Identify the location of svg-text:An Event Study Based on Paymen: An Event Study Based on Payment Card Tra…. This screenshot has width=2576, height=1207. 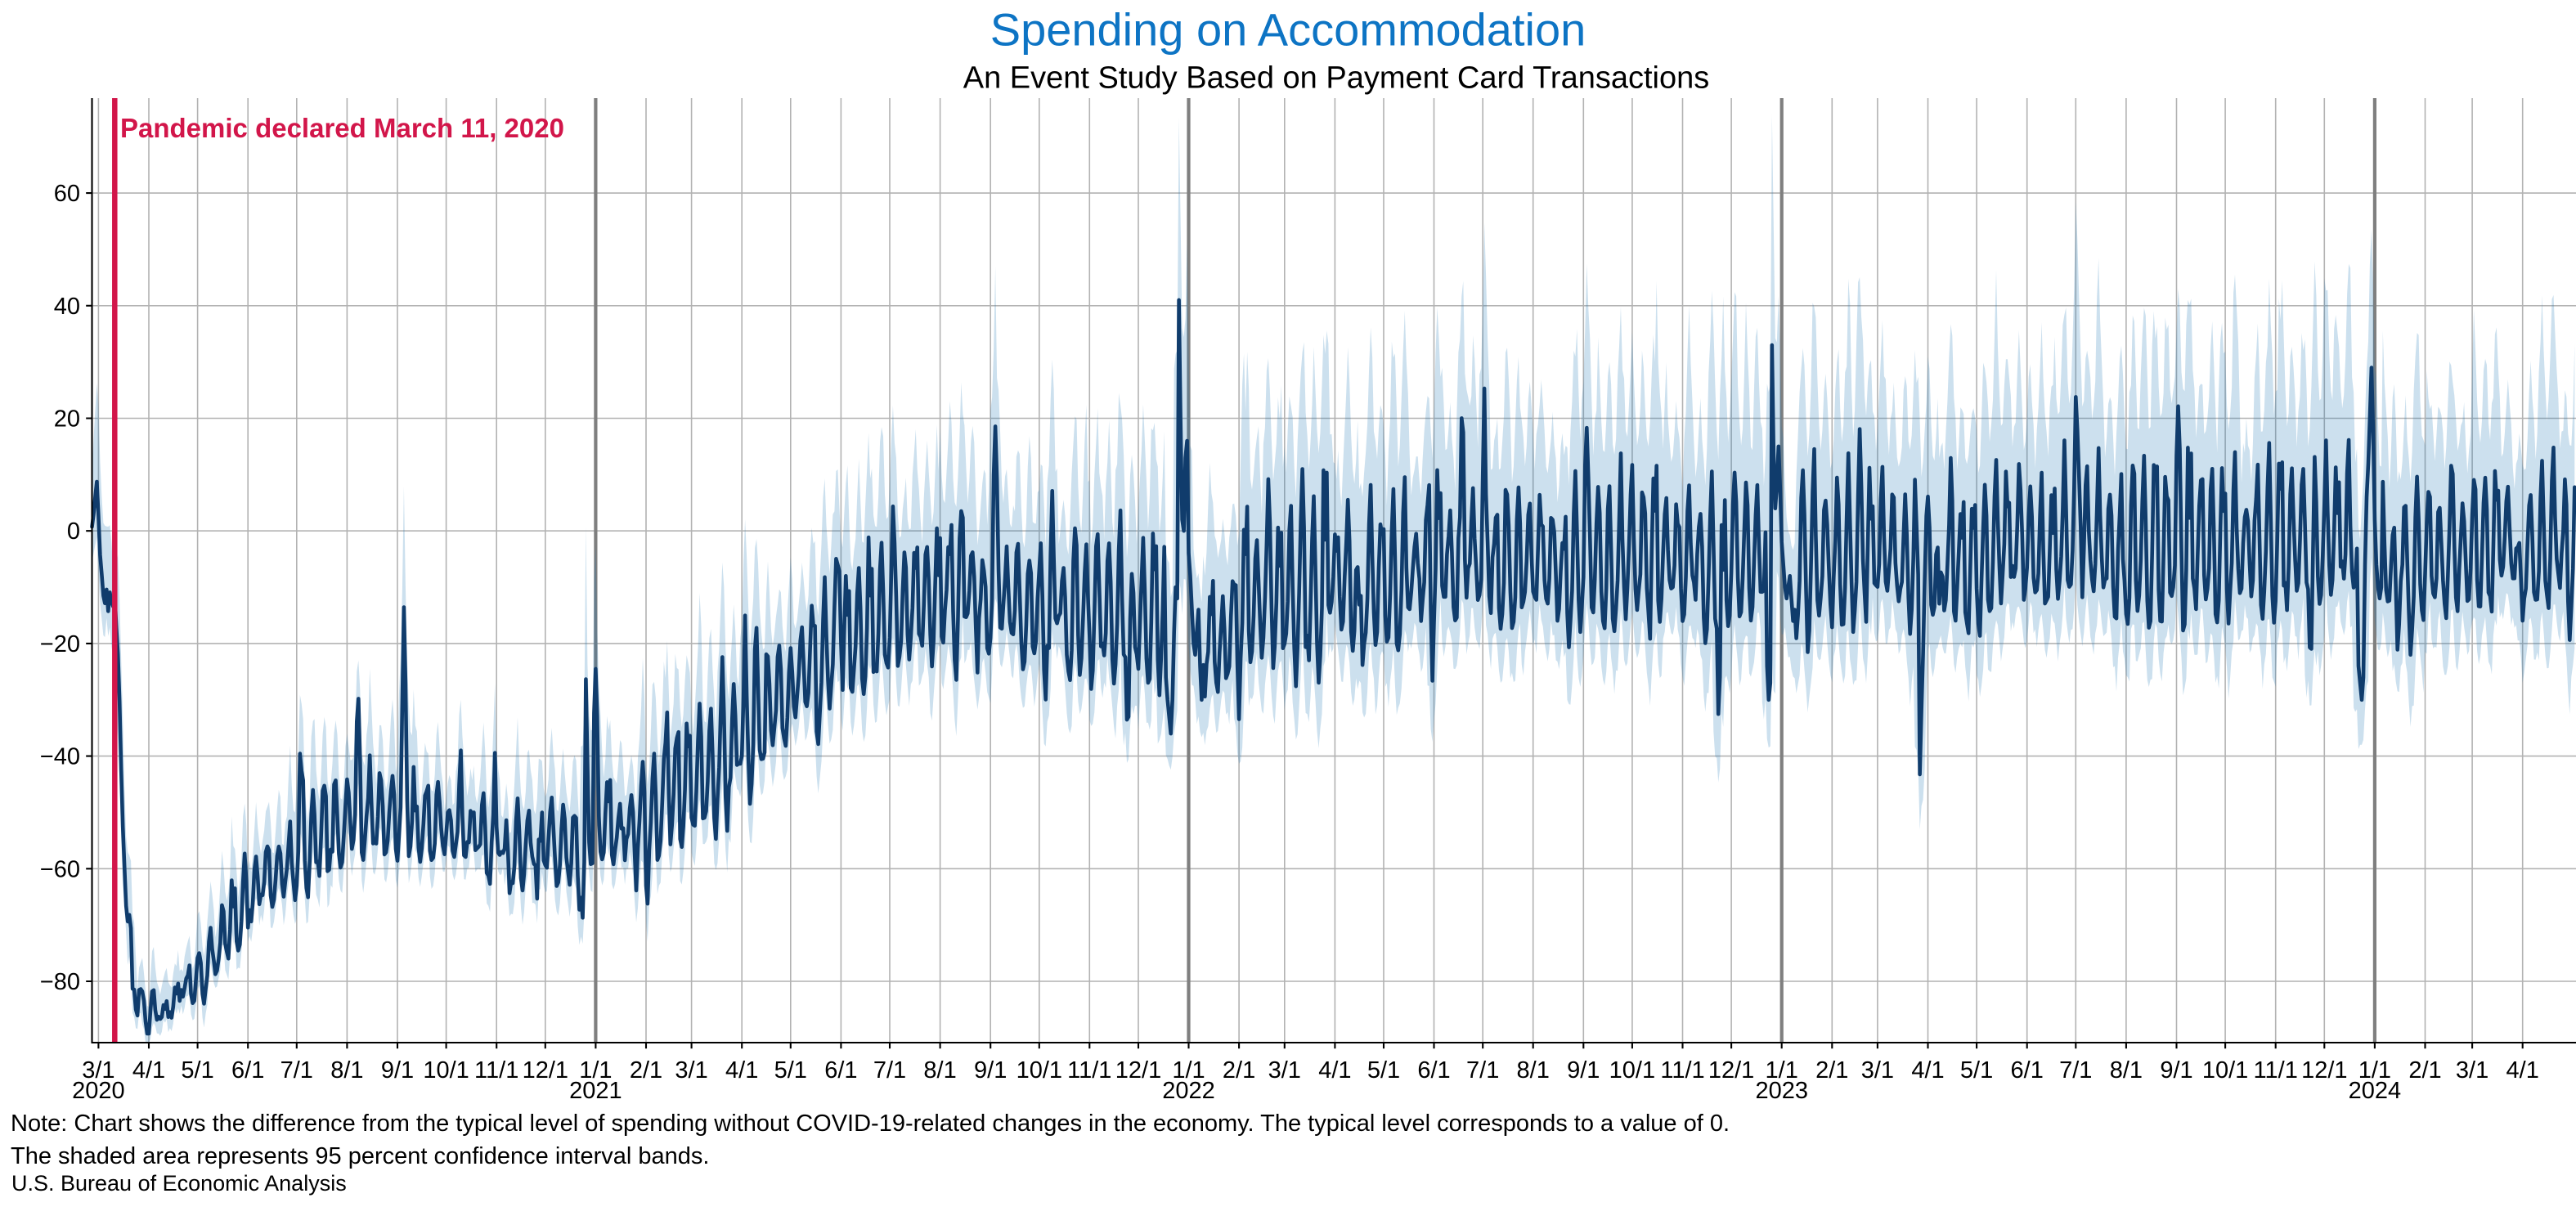
(1336, 79).